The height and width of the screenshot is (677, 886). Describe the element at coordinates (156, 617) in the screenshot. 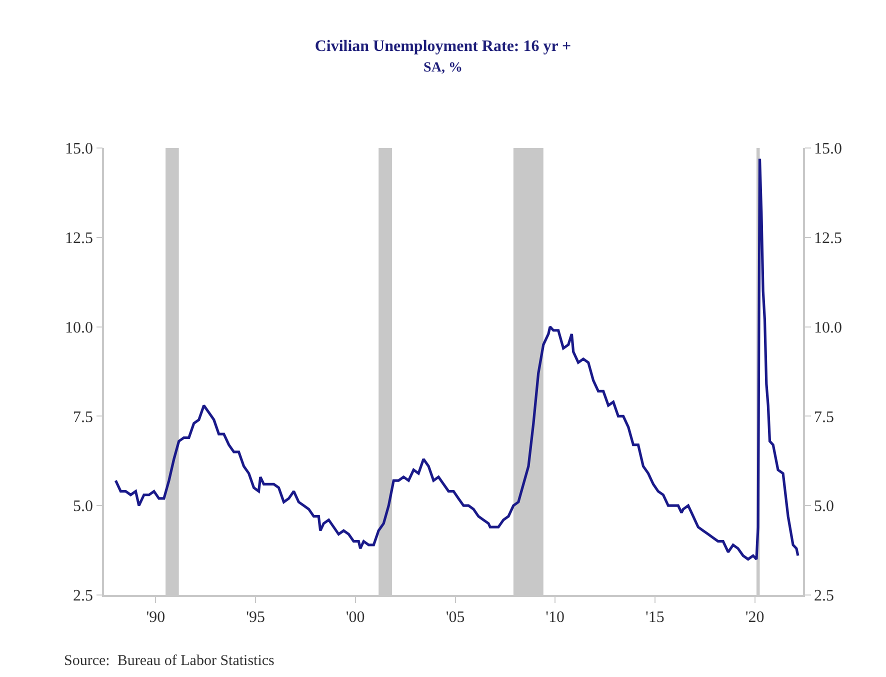

I see `x-tick-label: '90` at that location.